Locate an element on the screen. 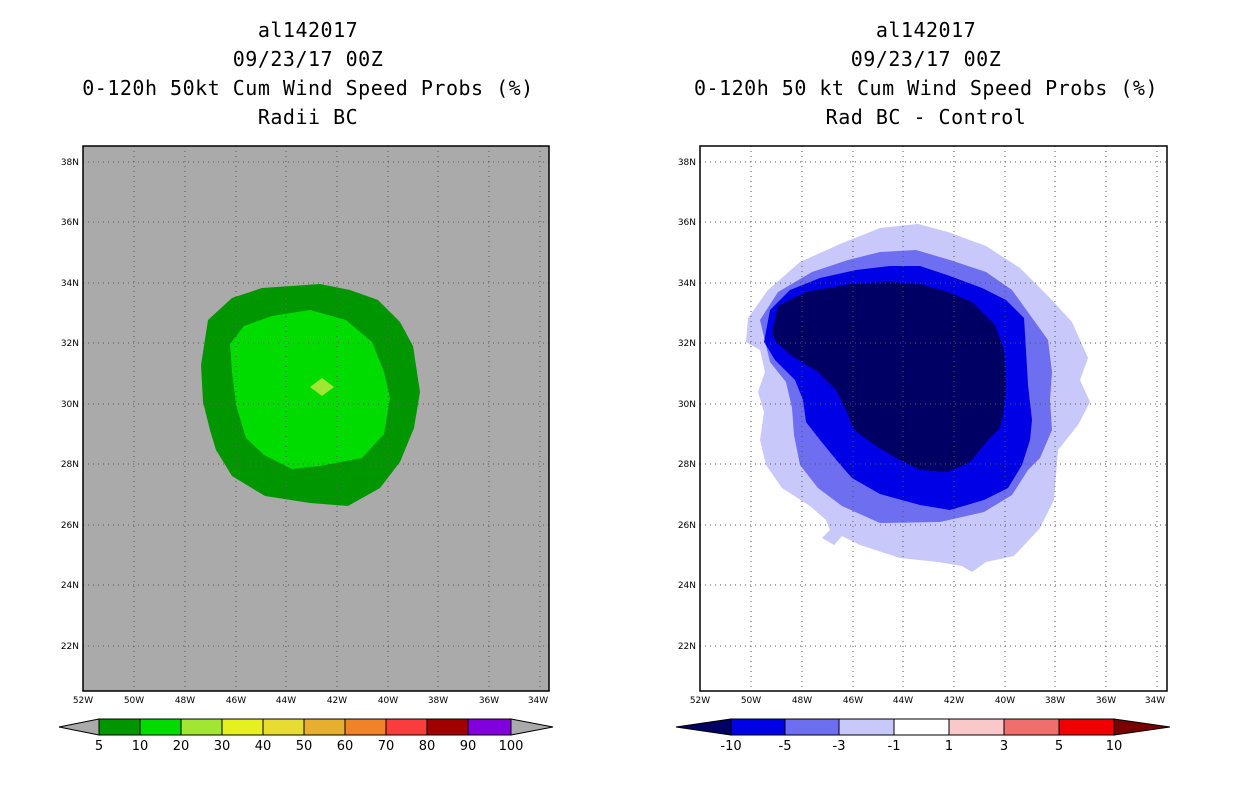  left-colorbar-low-arrow is located at coordinates (79, 727).